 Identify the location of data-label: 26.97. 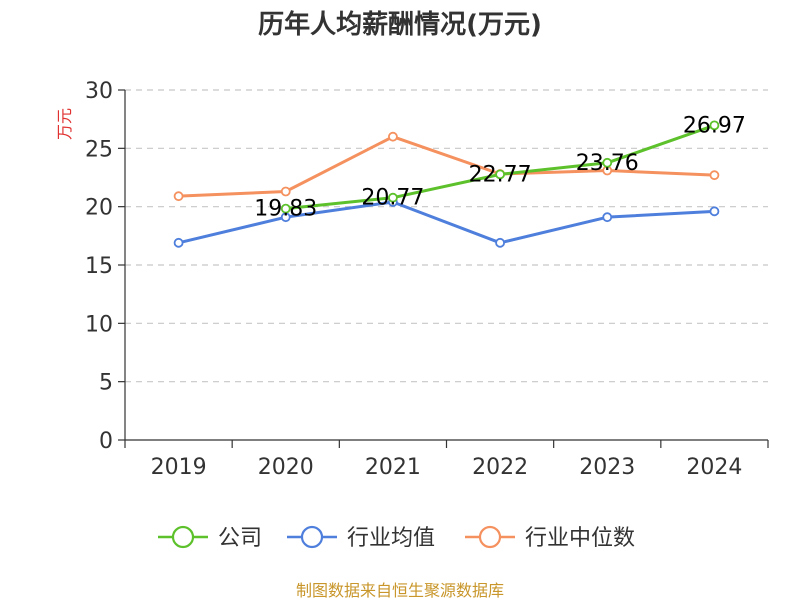
(714, 125).